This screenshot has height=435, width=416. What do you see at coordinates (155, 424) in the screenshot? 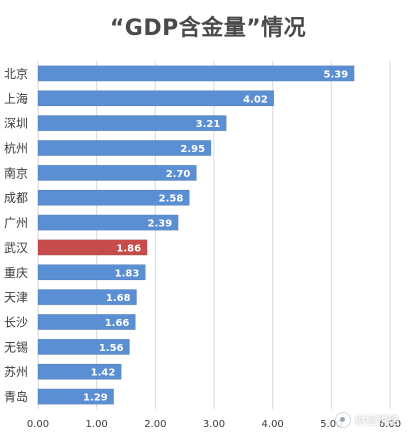
I see `x-tick-label: 2.00` at bounding box center [155, 424].